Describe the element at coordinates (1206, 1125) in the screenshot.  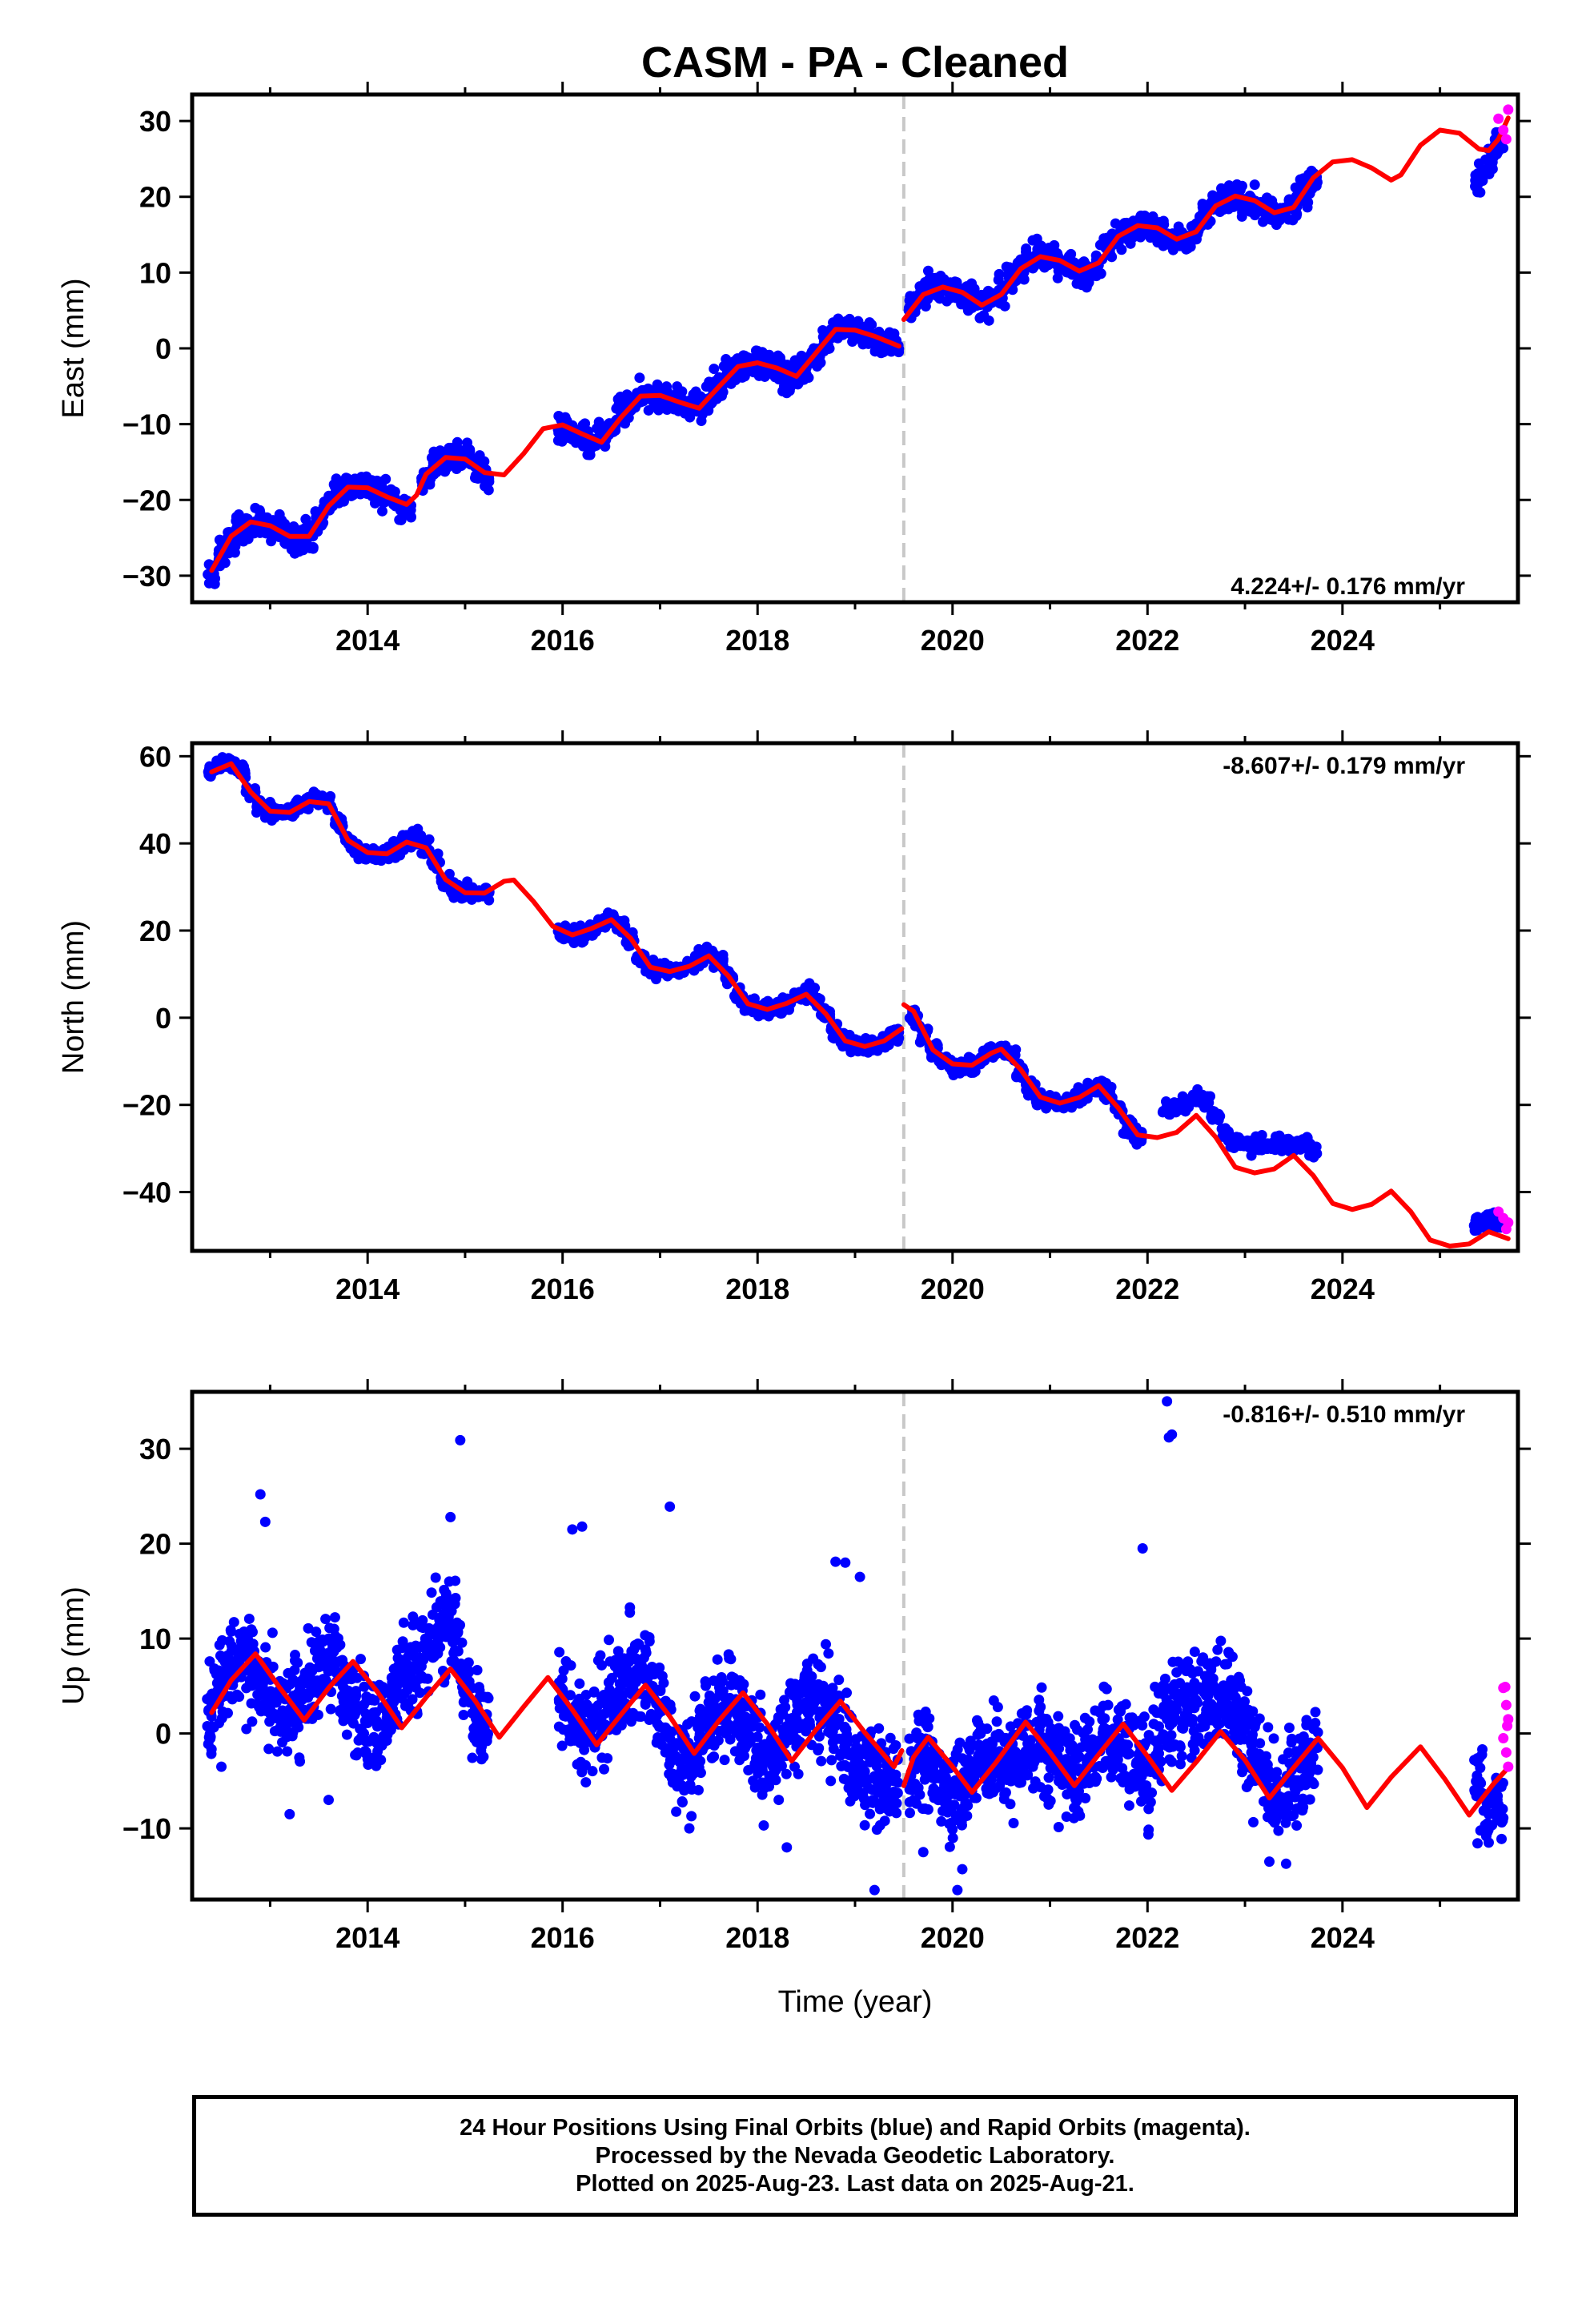
I see `model-curve-after-step` at that location.